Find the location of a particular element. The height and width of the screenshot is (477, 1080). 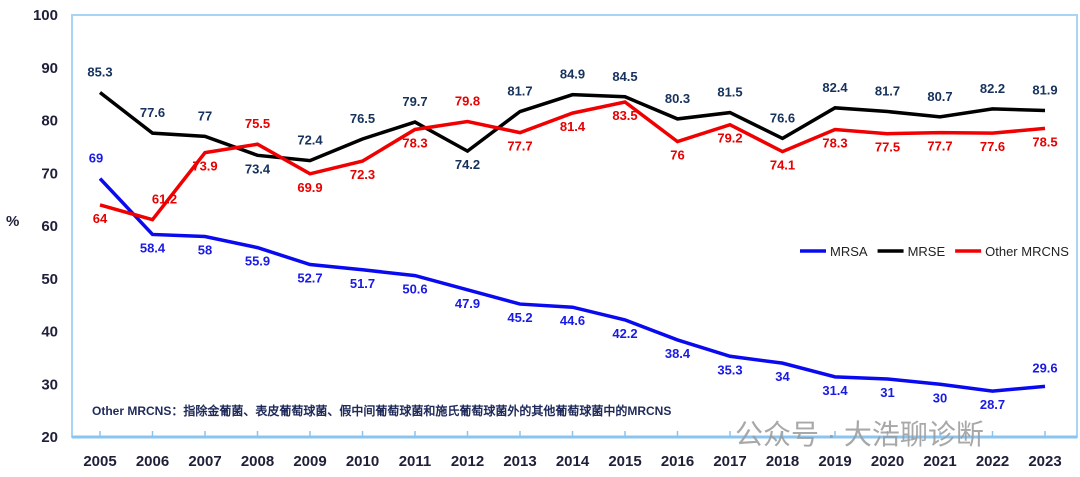

data-label: 81.4 is located at coordinates (573, 126).